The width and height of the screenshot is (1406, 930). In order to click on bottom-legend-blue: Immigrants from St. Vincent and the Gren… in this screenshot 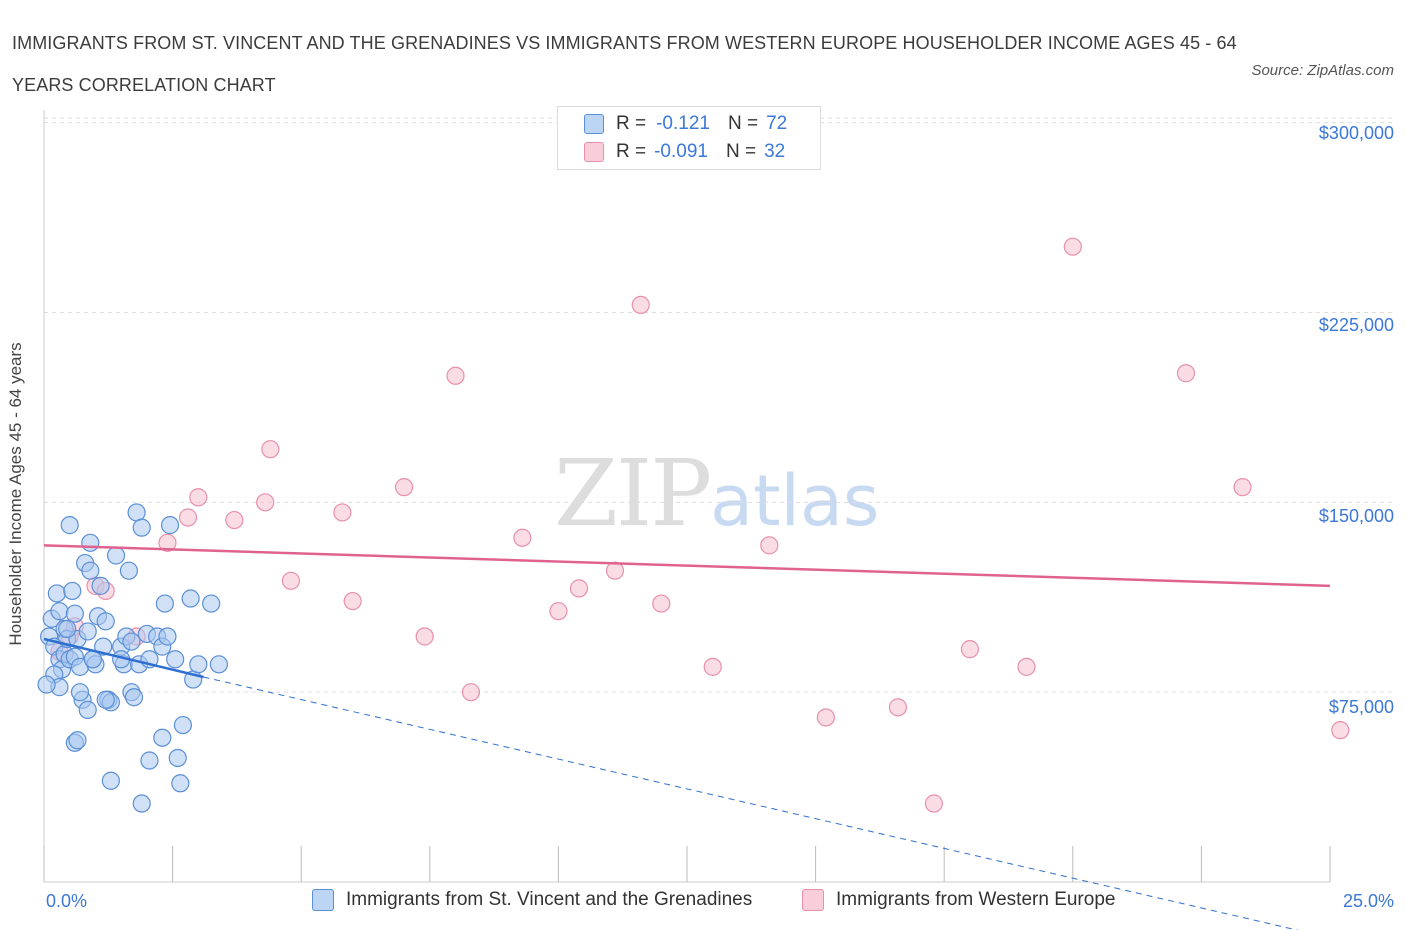, I will do `click(532, 900)`.